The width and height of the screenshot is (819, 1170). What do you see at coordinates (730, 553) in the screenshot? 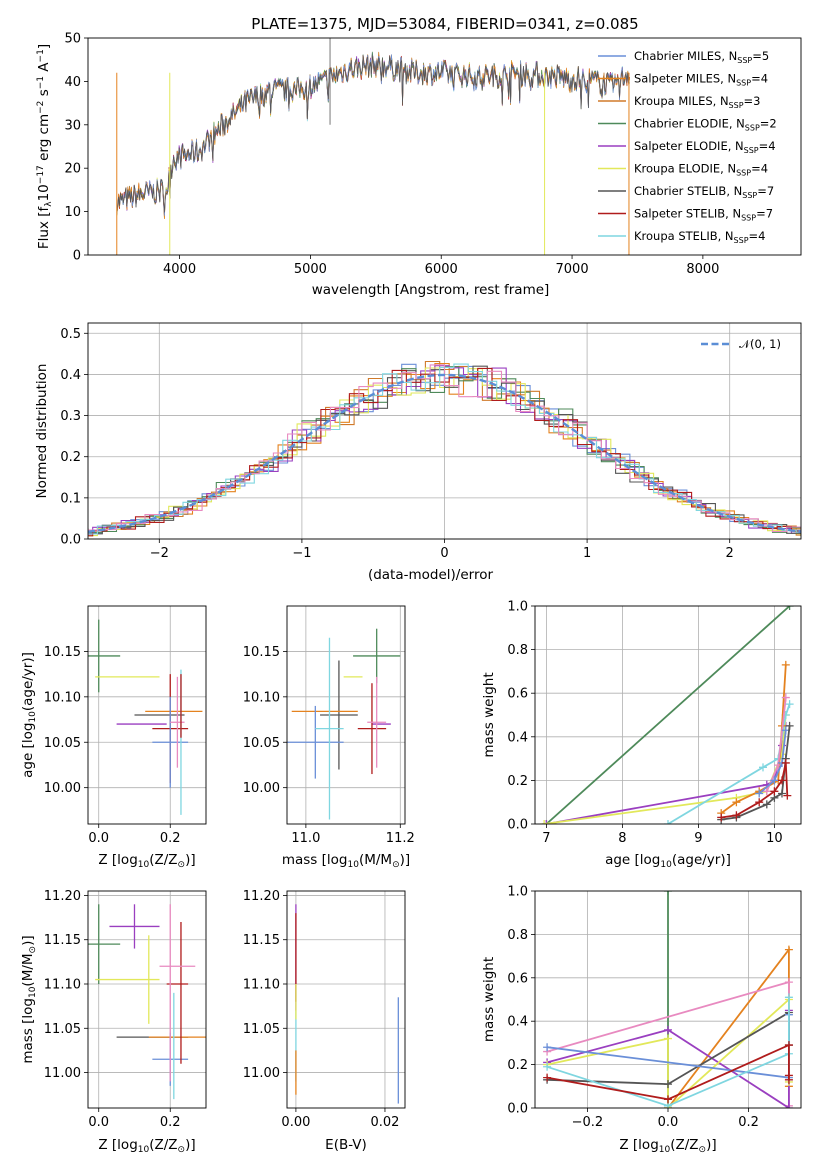
I see `x-tick-label: 2` at bounding box center [730, 553].